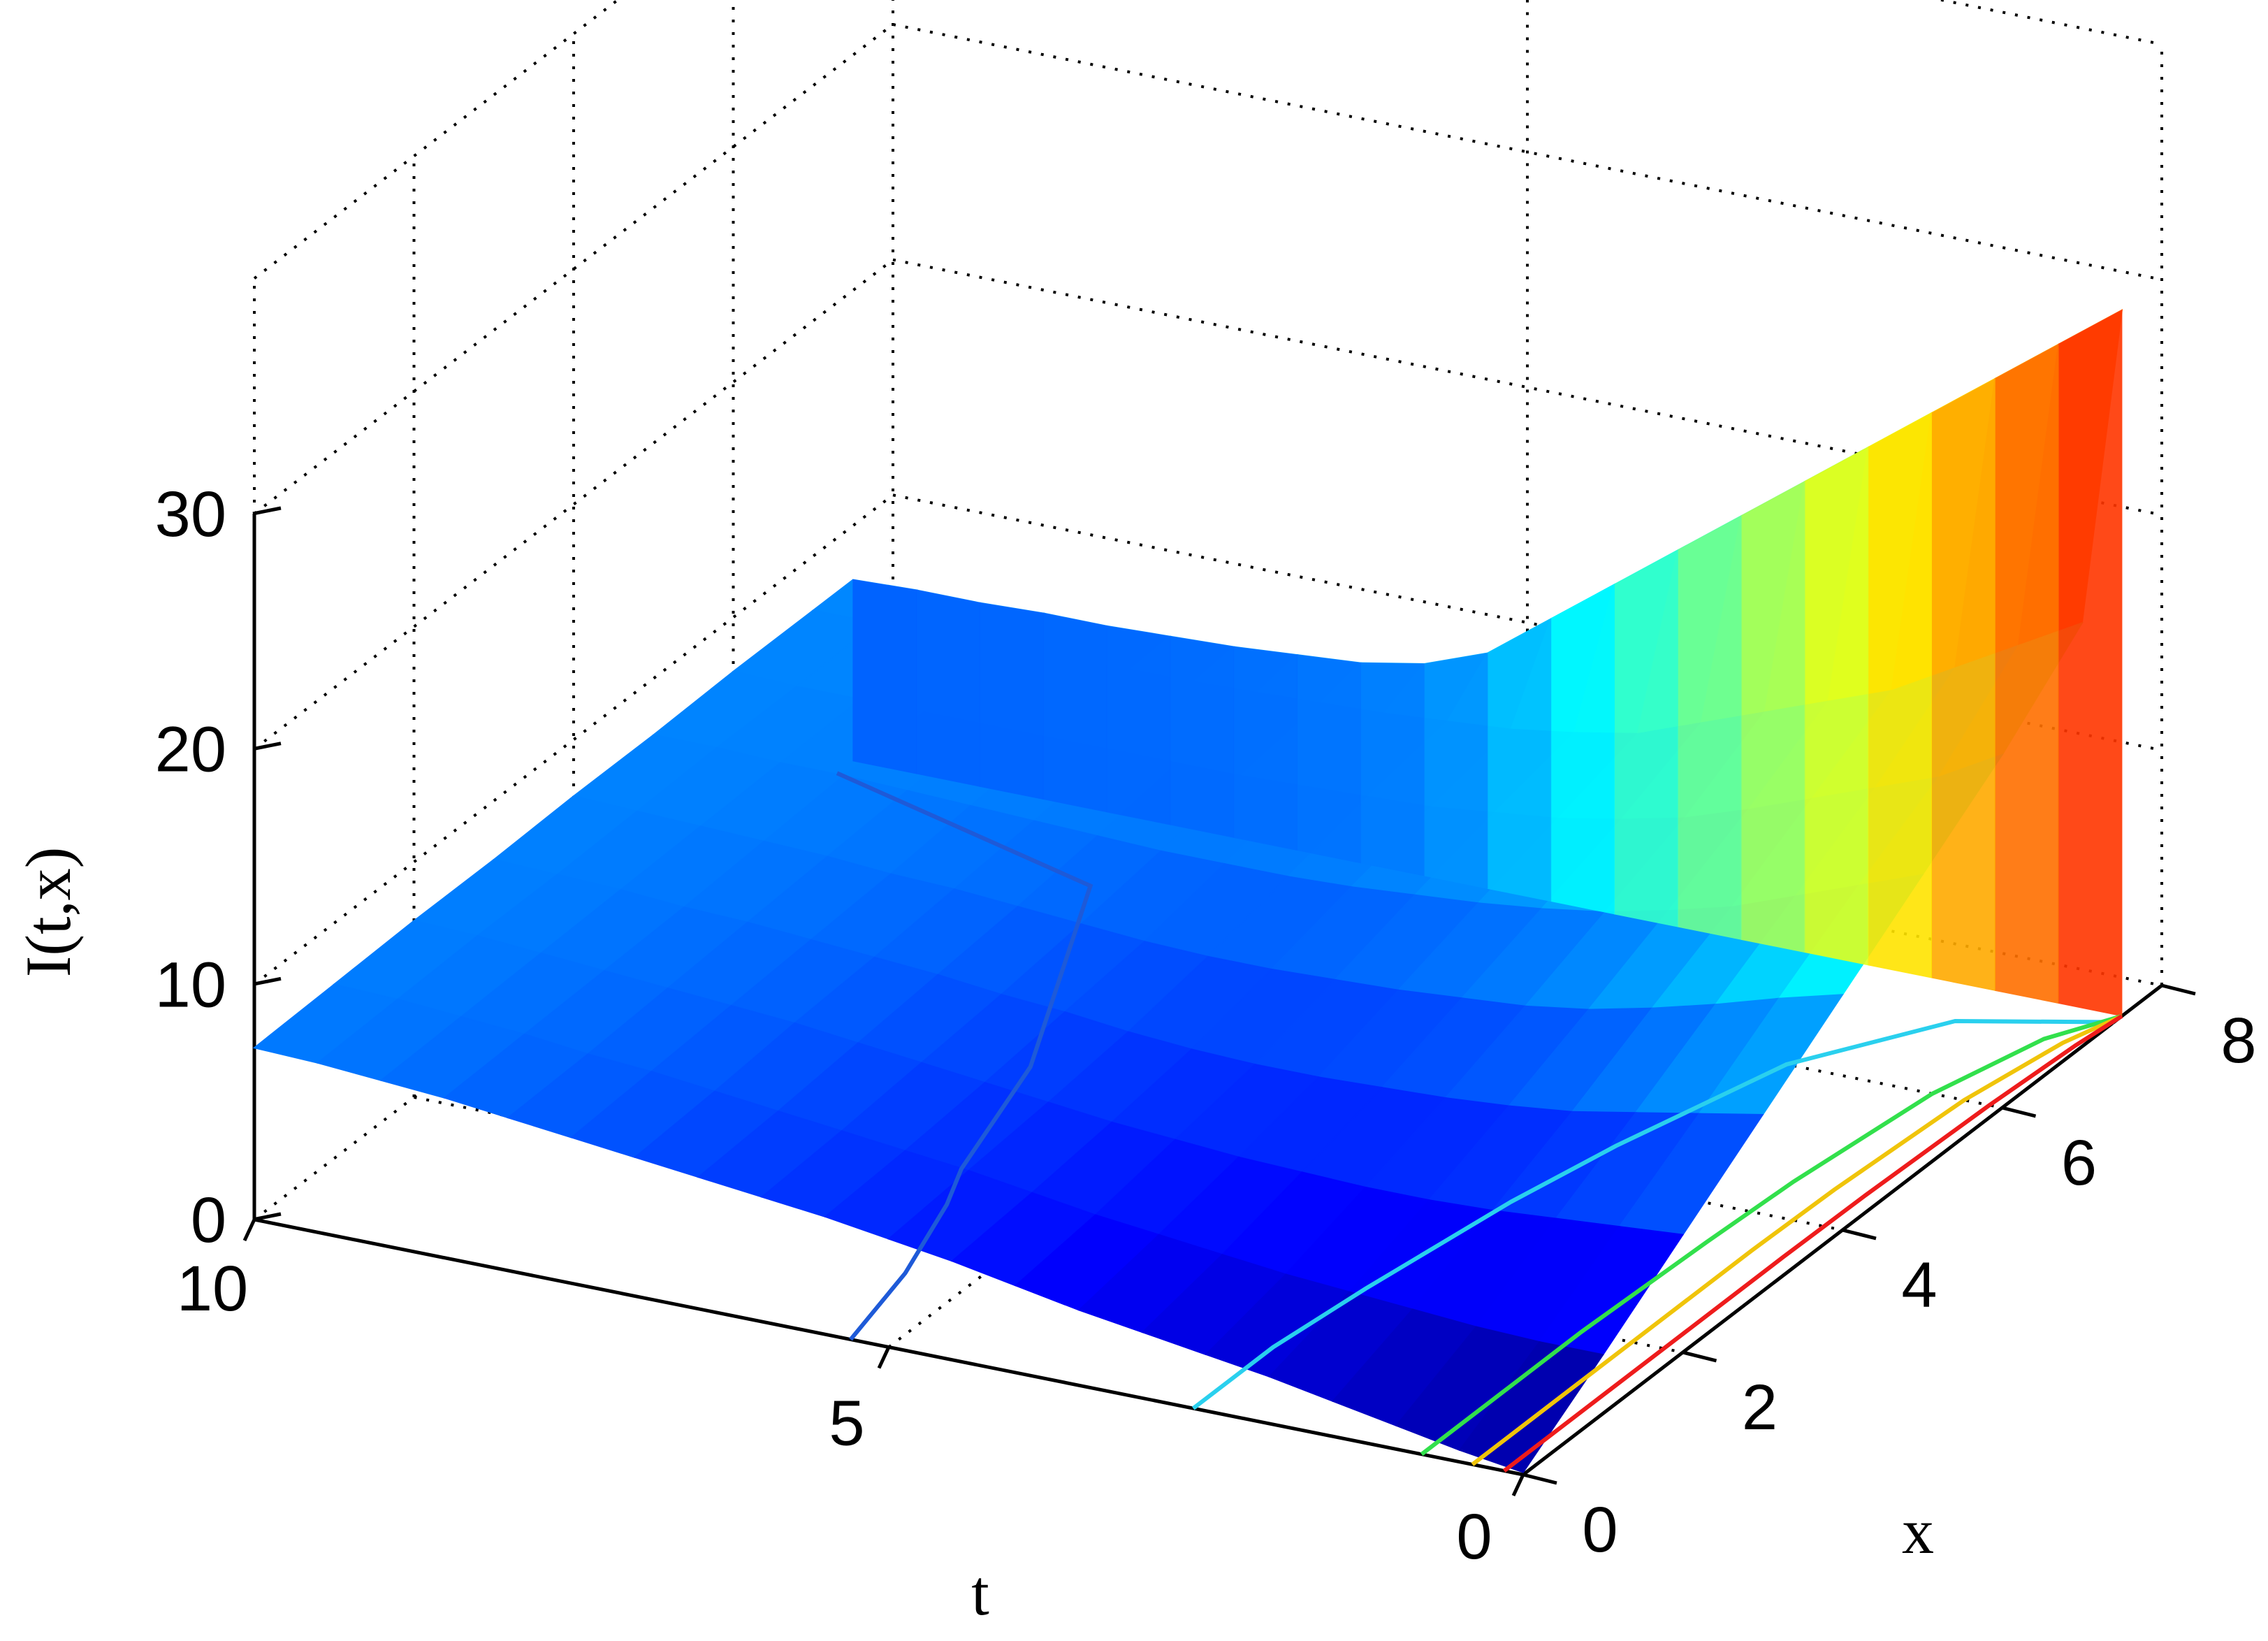 This screenshot has height=1641, width=2268. Describe the element at coordinates (190, 514) in the screenshot. I see `z-tick-label: 30` at that location.